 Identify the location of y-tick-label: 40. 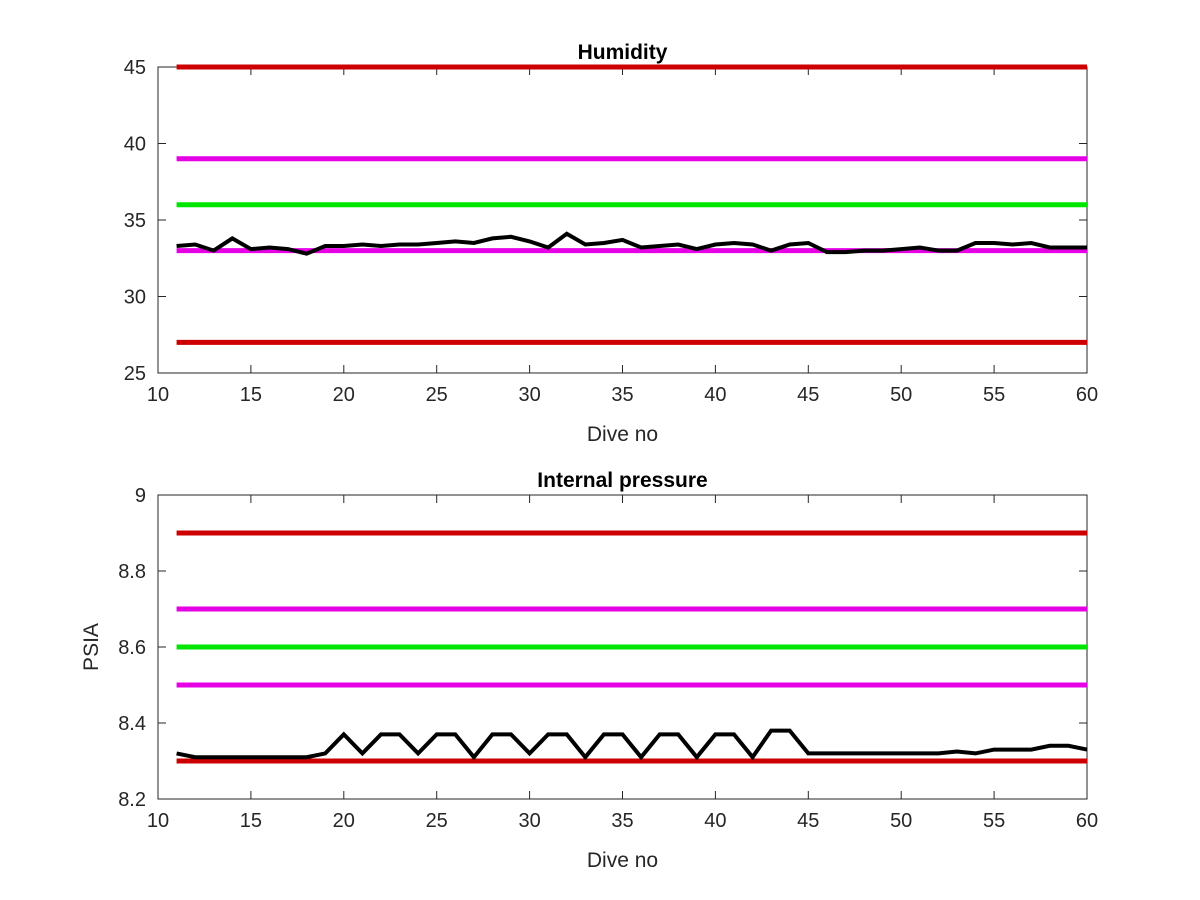
(135, 145).